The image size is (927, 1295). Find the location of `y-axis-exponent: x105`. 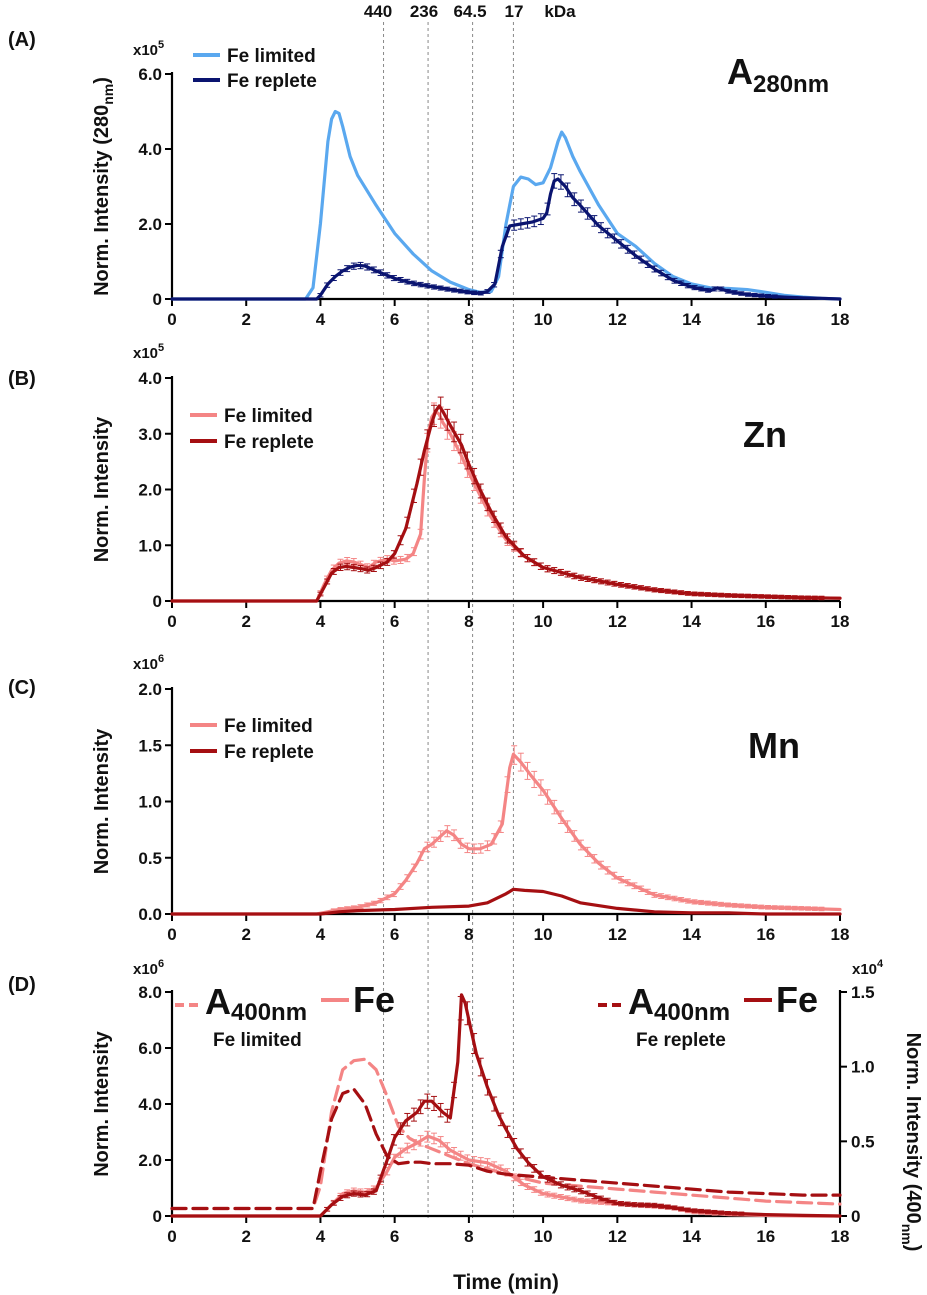

y-axis-exponent: x105 is located at coordinates (148, 352).